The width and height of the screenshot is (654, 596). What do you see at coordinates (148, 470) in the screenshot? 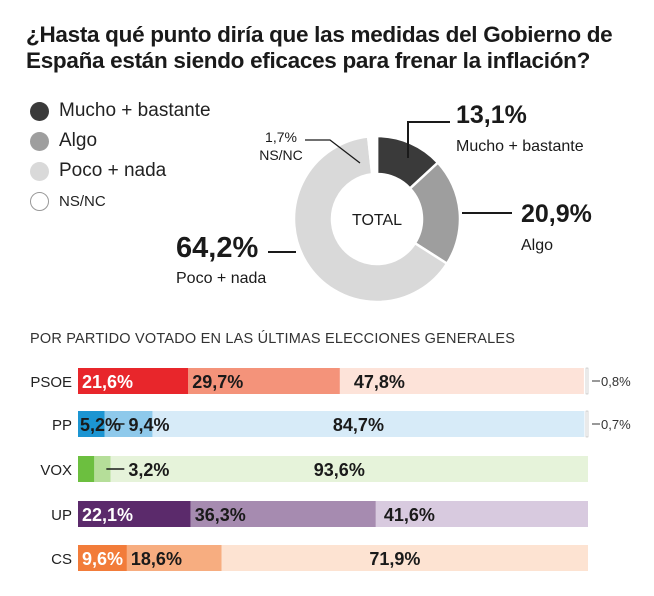
I see `bar-vox-label-1: 3,2%` at bounding box center [148, 470].